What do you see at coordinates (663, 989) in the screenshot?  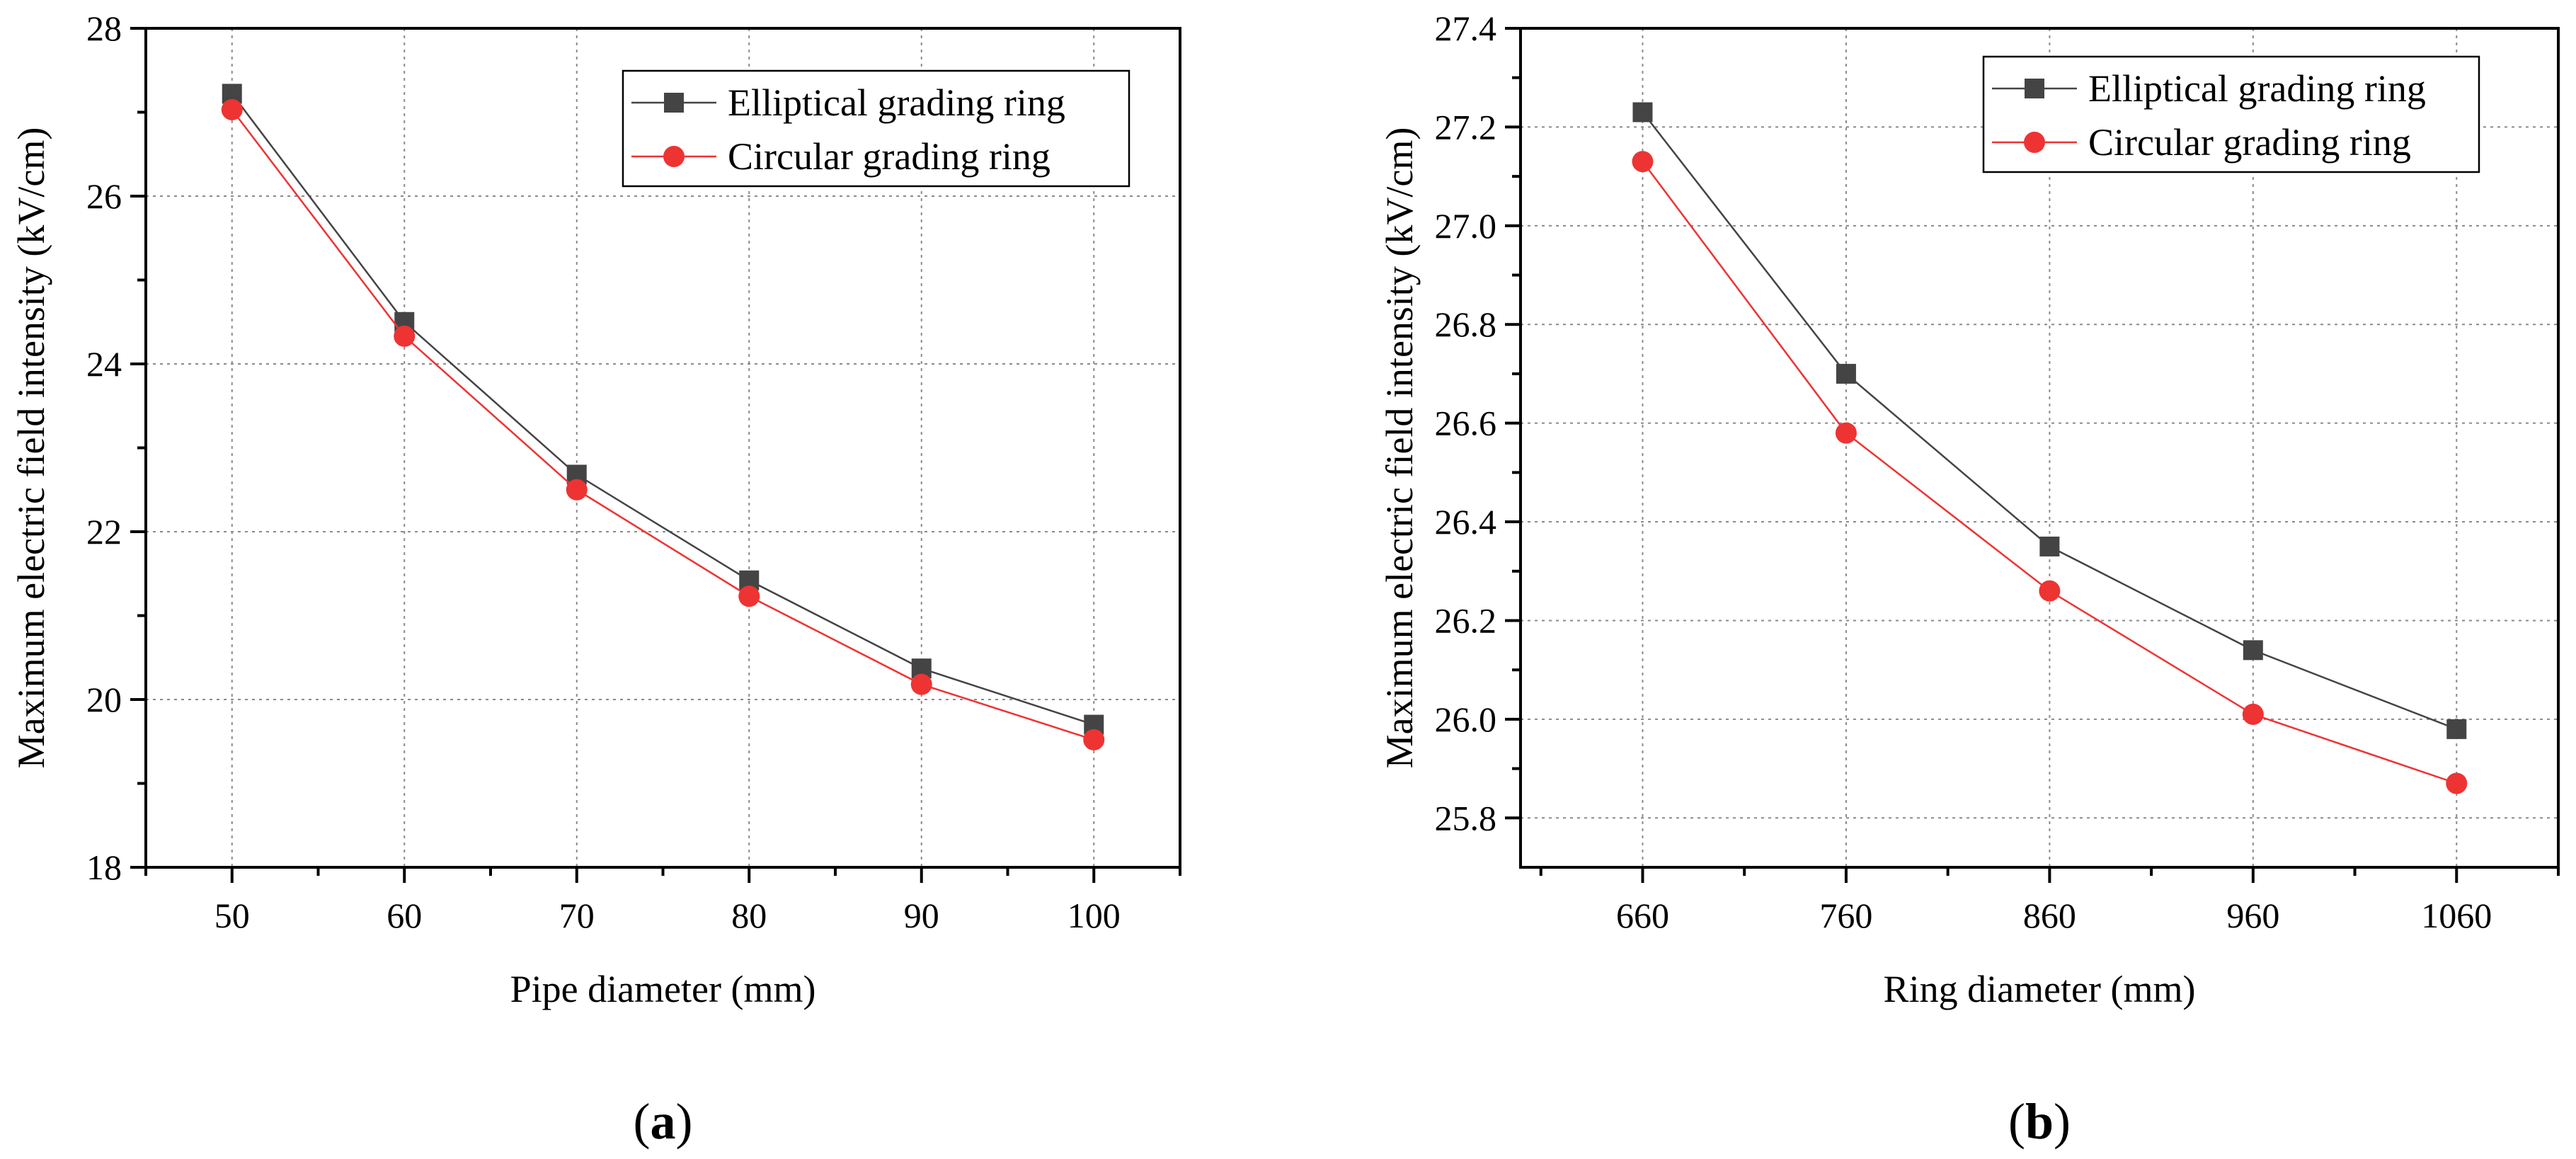 I see `x-axis-title: Pipe diameter (mm)` at bounding box center [663, 989].